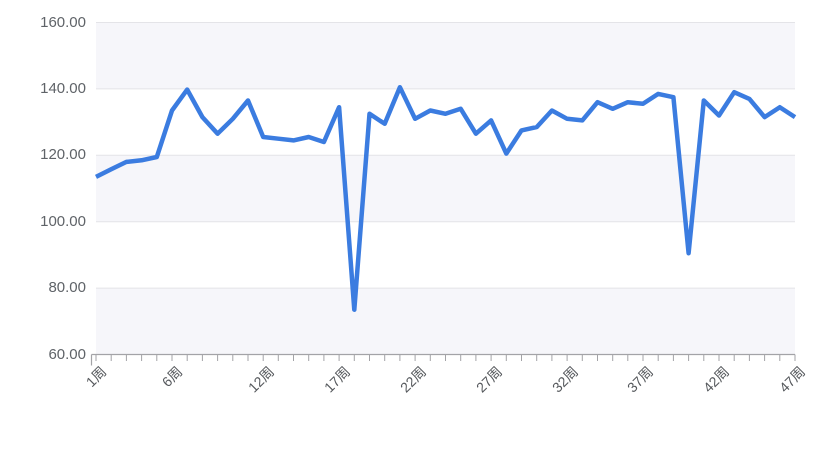 This screenshot has height=461, width=840. I want to click on y-axis-tick-label: 140.00, so click(63, 88).